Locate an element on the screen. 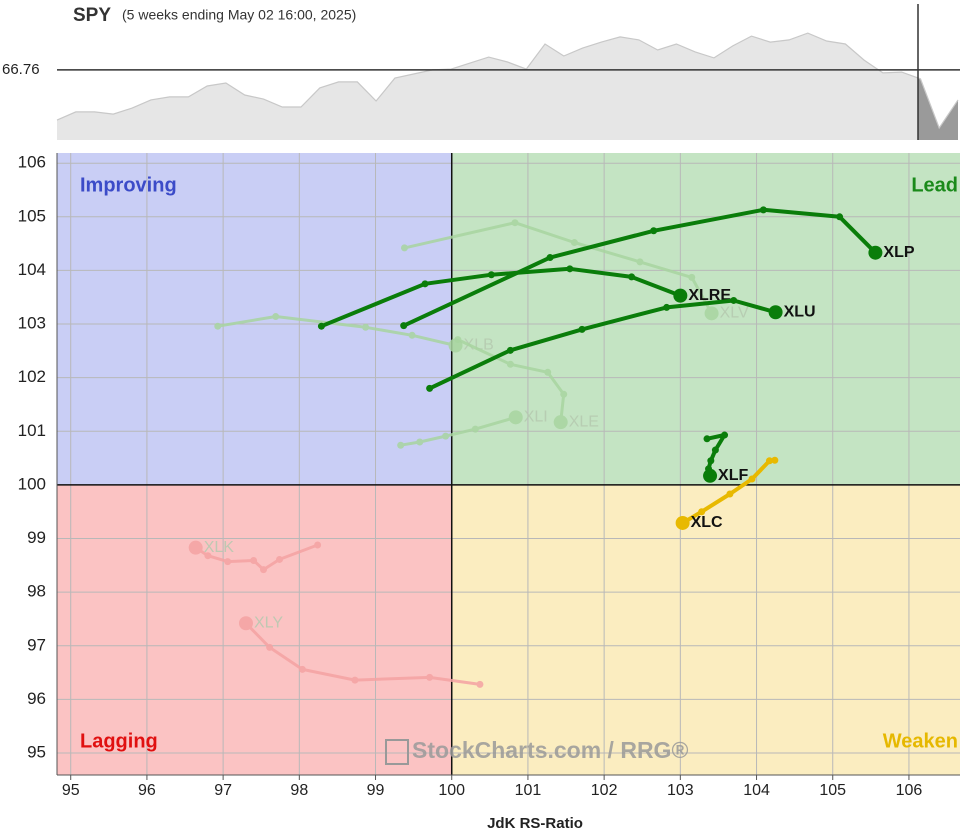  x-tick-label: 97 is located at coordinates (223, 790).